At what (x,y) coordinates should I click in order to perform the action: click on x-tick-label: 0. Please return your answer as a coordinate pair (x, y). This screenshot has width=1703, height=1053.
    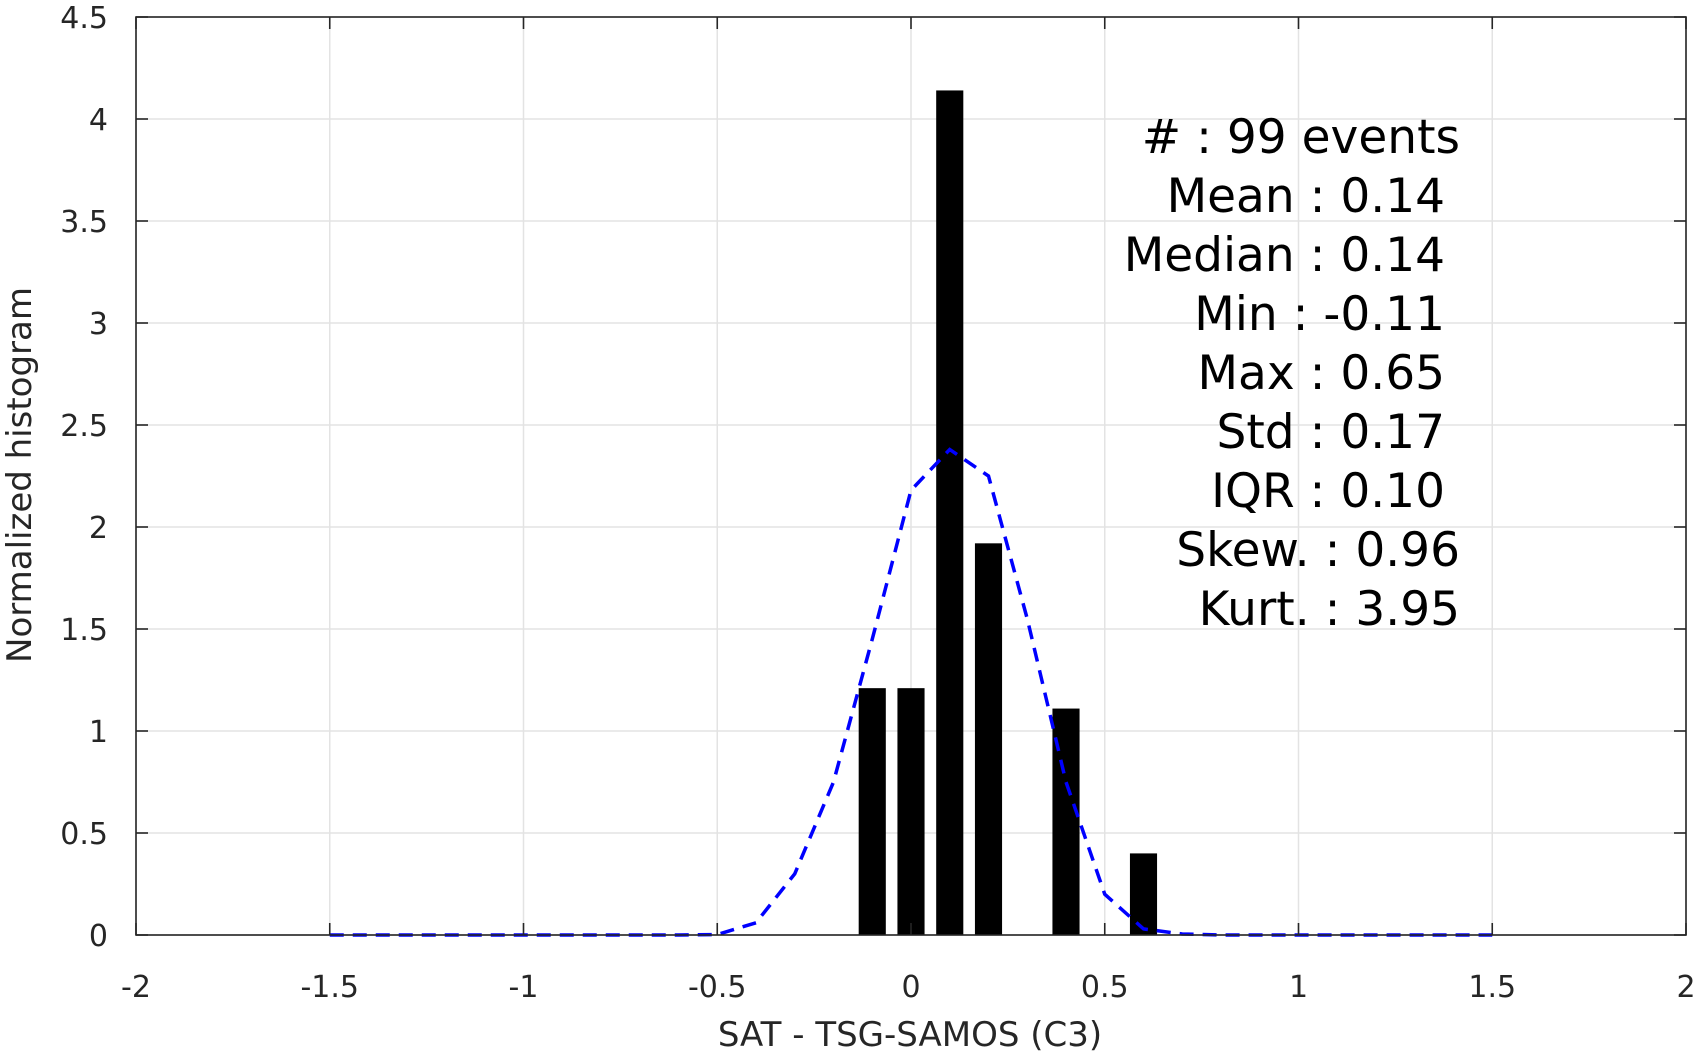
    Looking at the image, I should click on (910, 987).